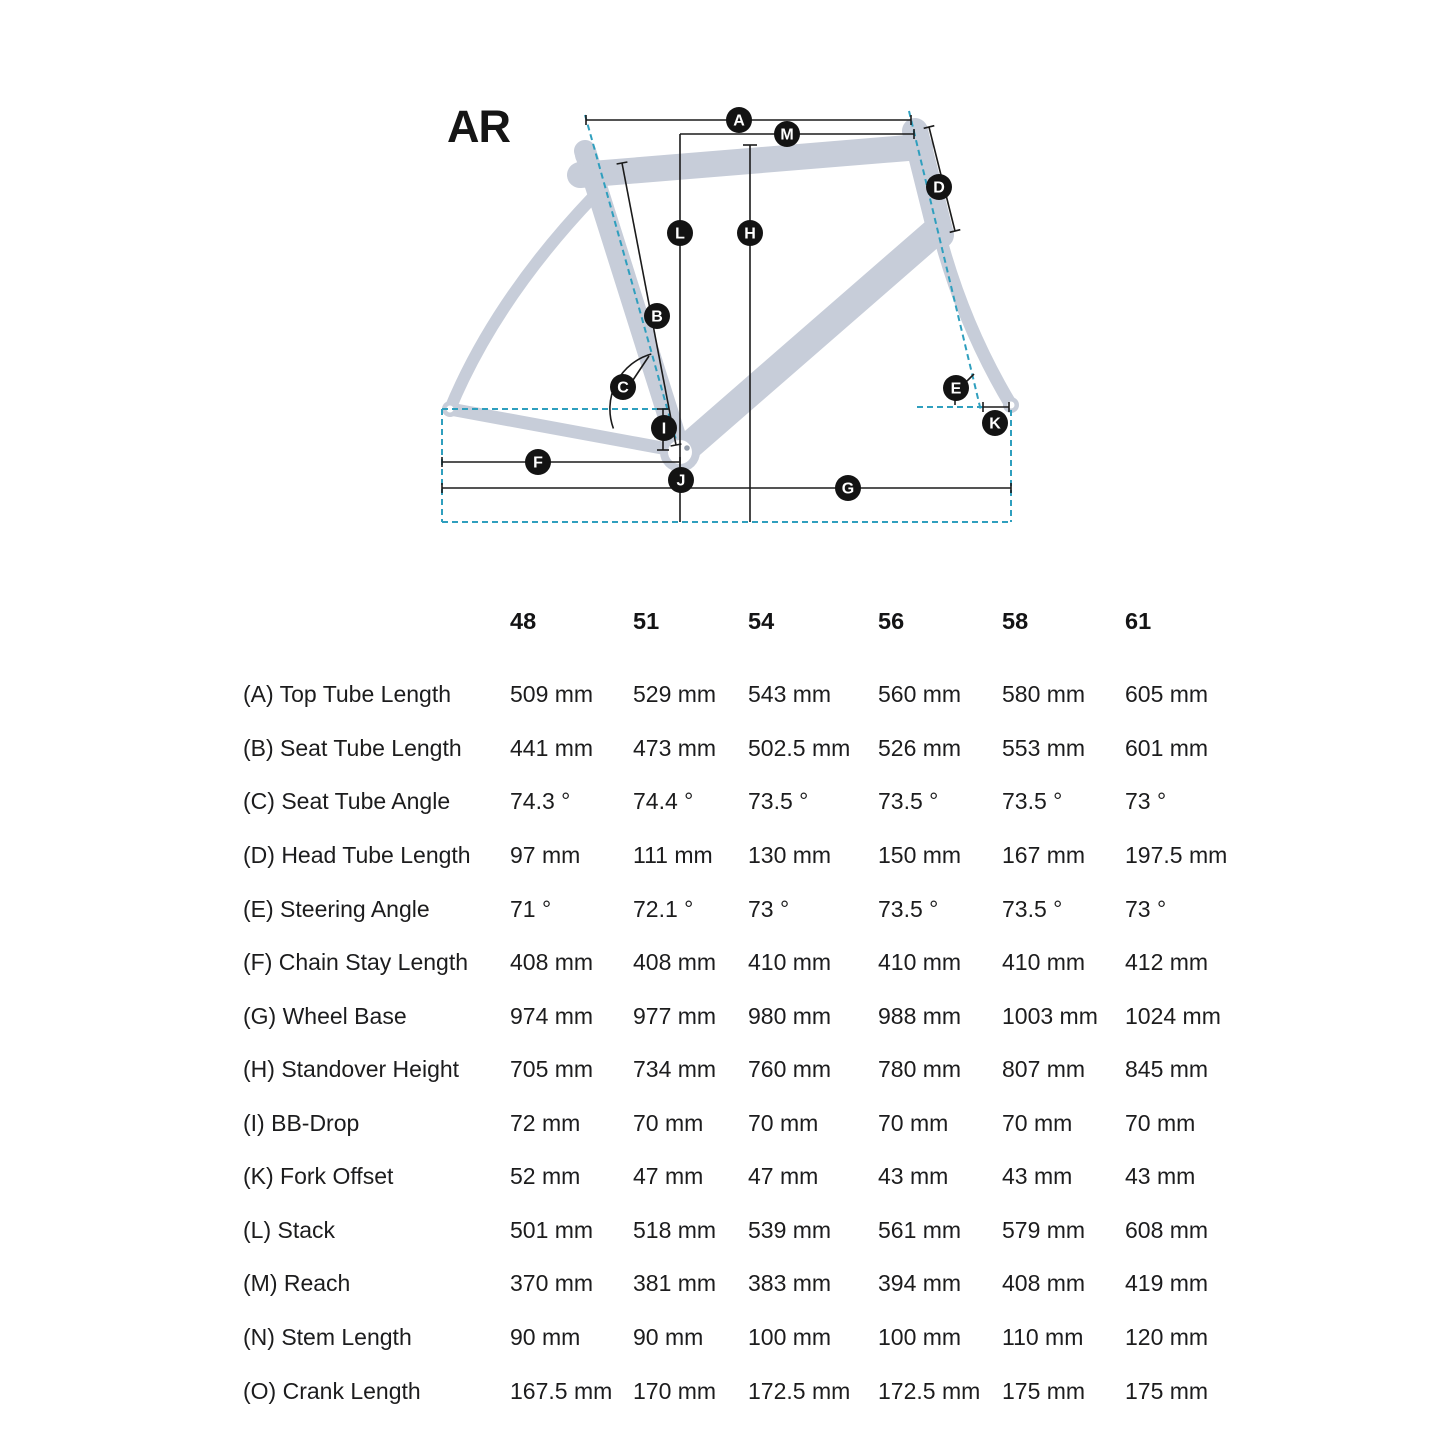 The image size is (1445, 1445). I want to click on cell: 760 mm, so click(790, 1069).